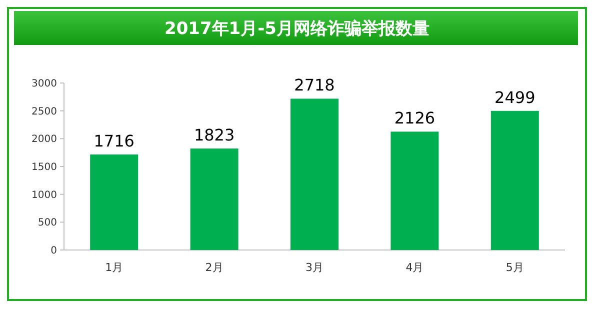 This screenshot has width=594, height=323. I want to click on data-label: 2718, so click(314, 85).